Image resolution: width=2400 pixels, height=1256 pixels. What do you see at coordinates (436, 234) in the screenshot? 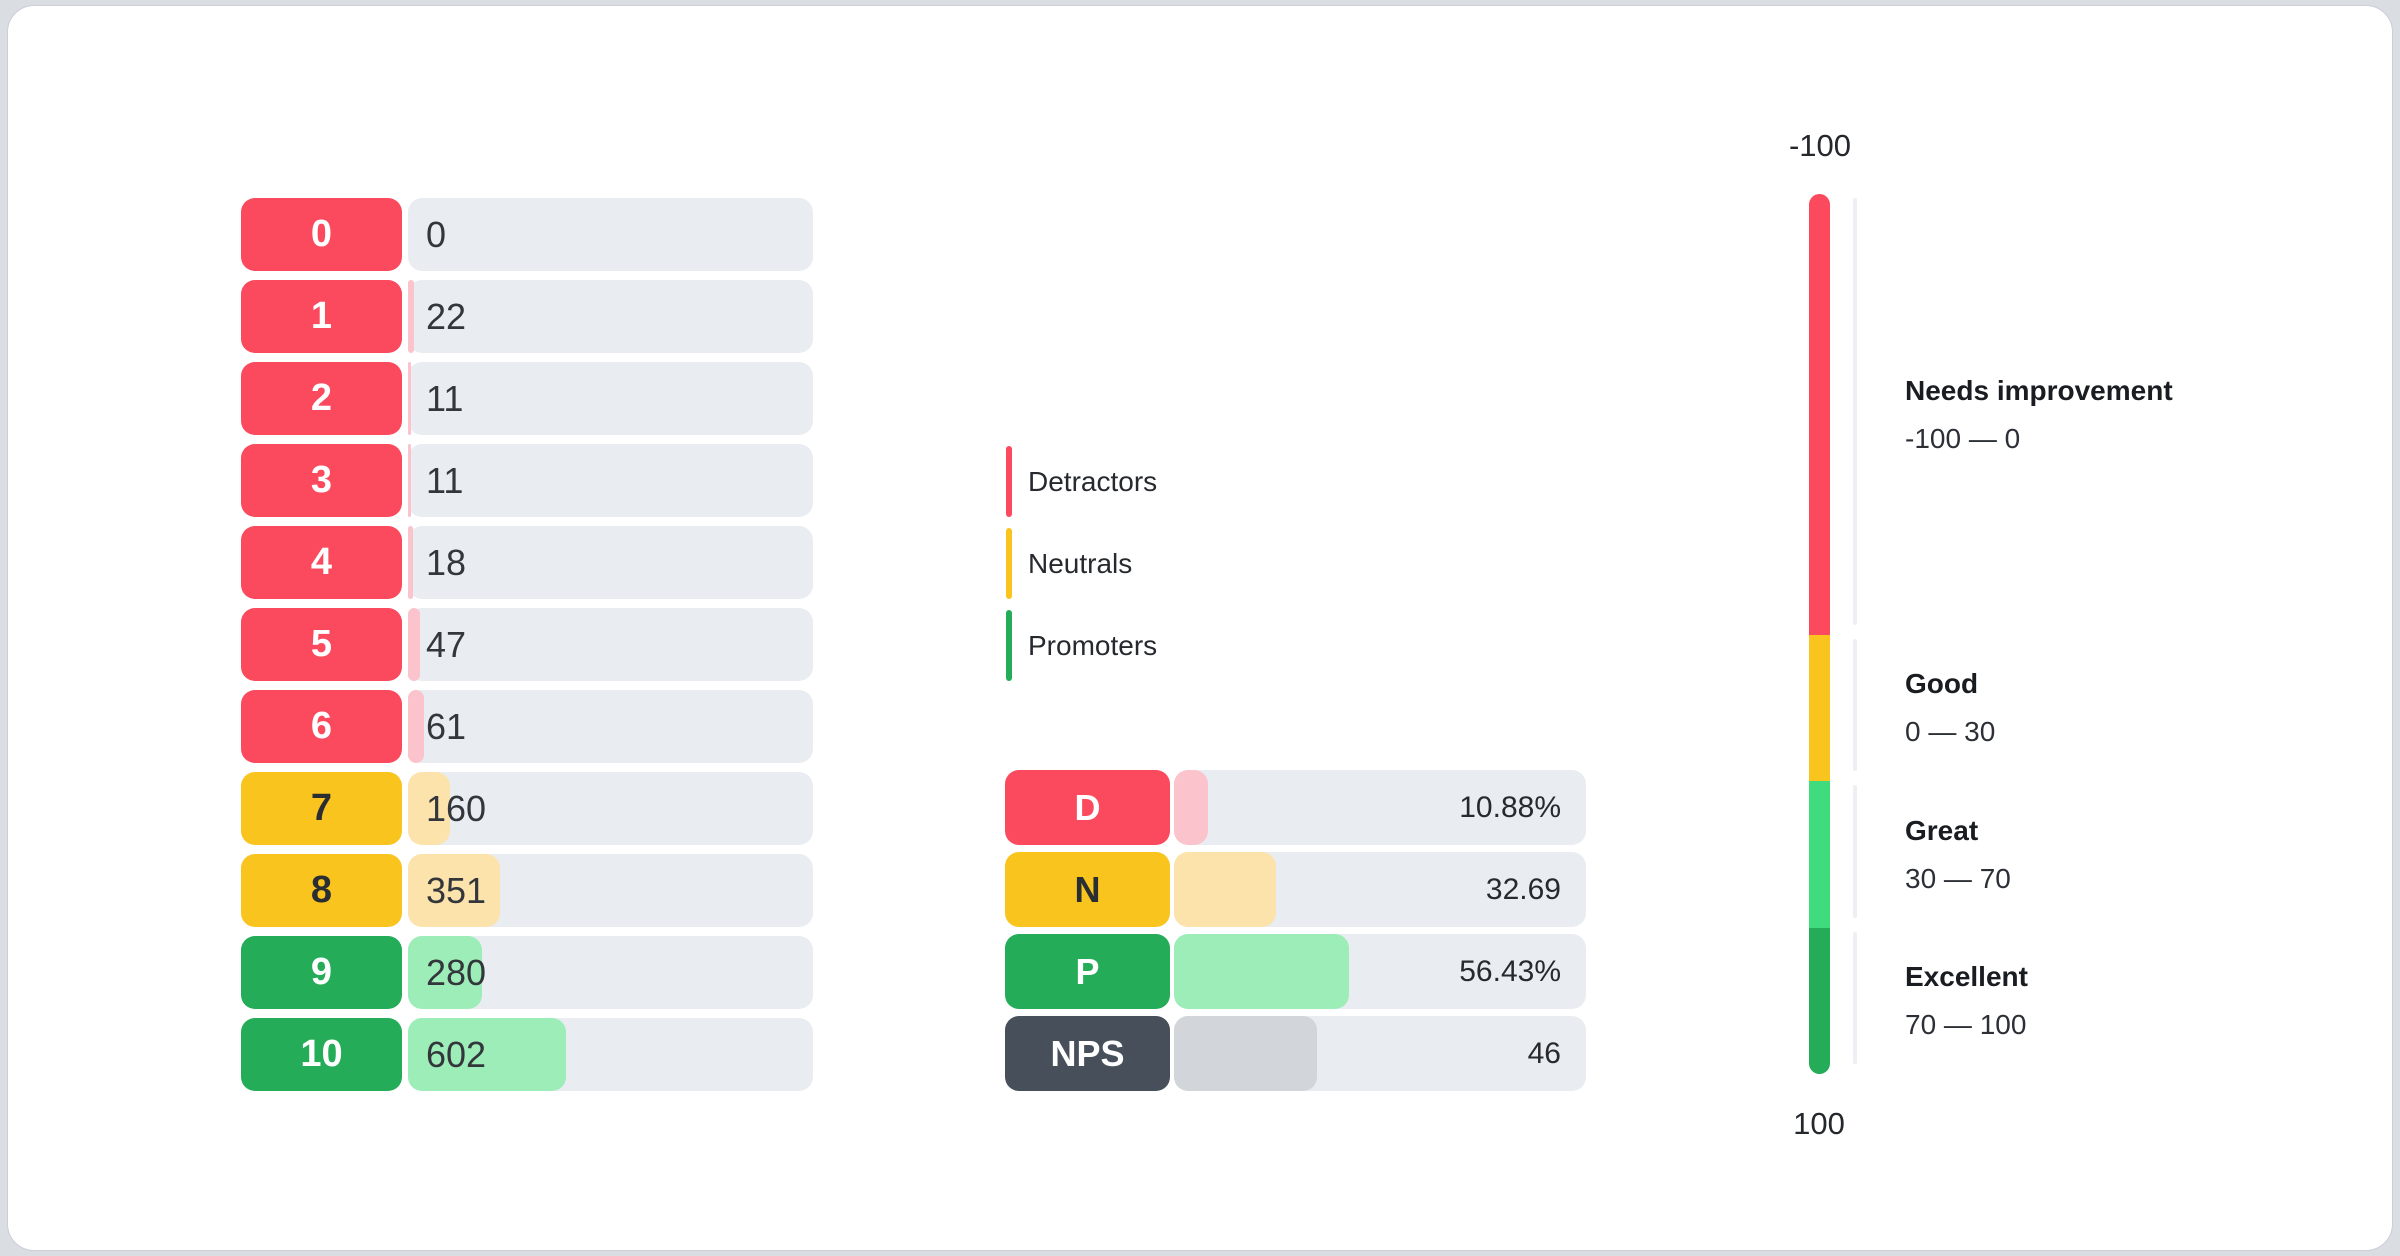
I see `score-count-label: 0` at bounding box center [436, 234].